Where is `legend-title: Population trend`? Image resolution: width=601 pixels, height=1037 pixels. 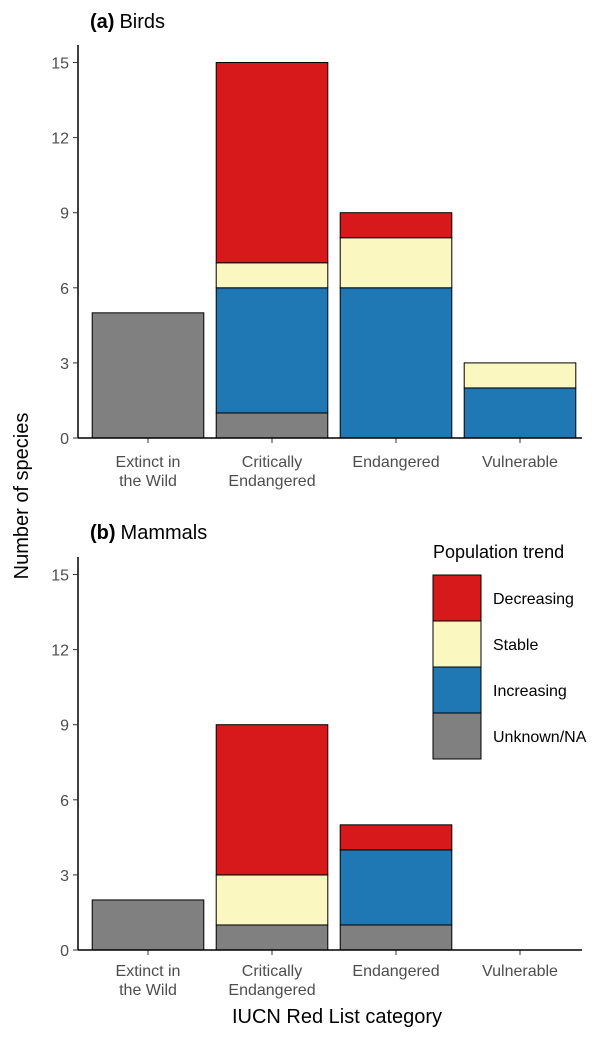
legend-title: Population trend is located at coordinates (498, 552).